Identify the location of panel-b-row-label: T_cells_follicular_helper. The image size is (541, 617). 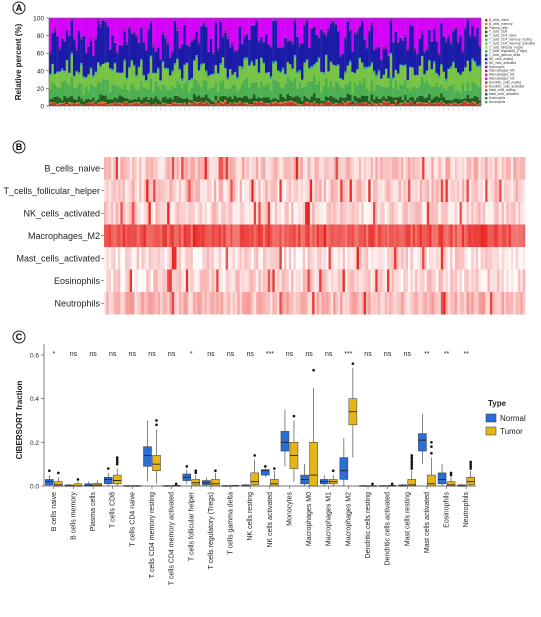
(51, 191).